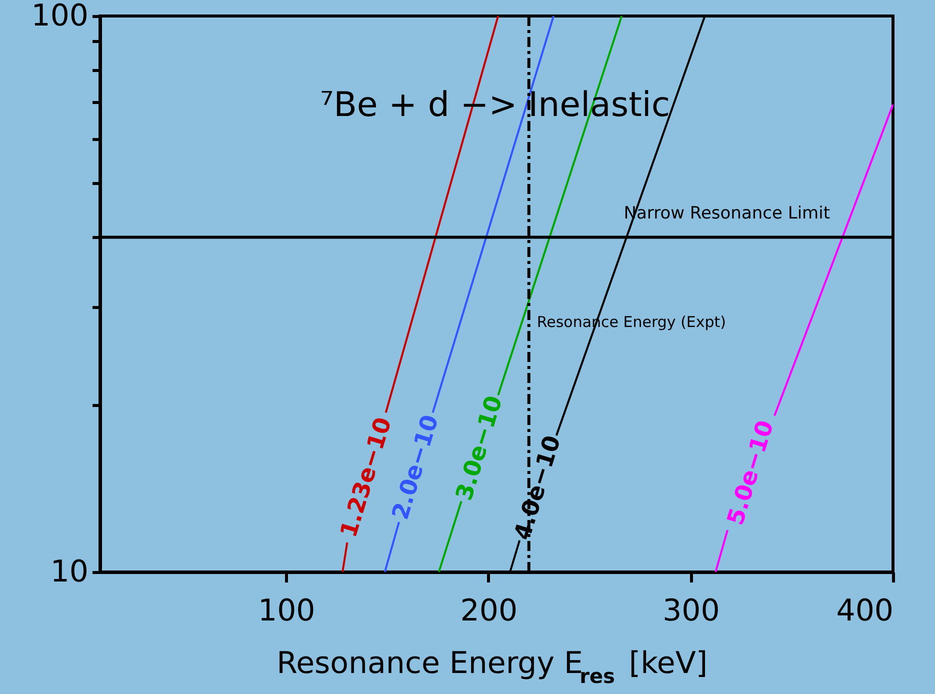 Image resolution: width=935 pixels, height=694 pixels. What do you see at coordinates (69, 572) in the screenshot?
I see `y-tick-label: 10` at bounding box center [69, 572].